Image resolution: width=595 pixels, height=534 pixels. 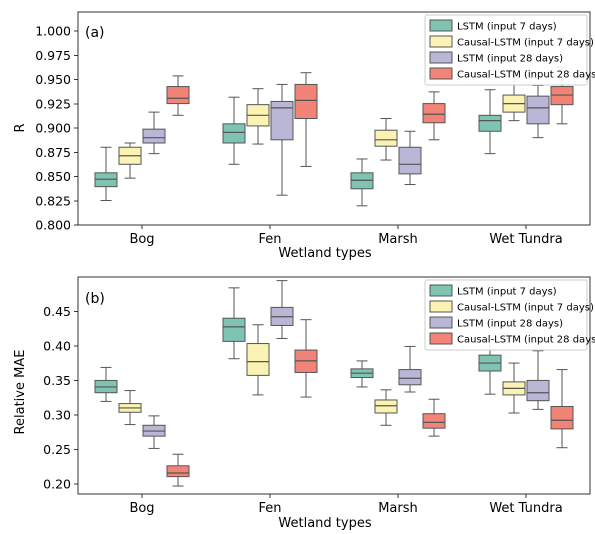 What do you see at coordinates (57, 311) in the screenshot?
I see `y-tick-label: 0.45` at bounding box center [57, 311].